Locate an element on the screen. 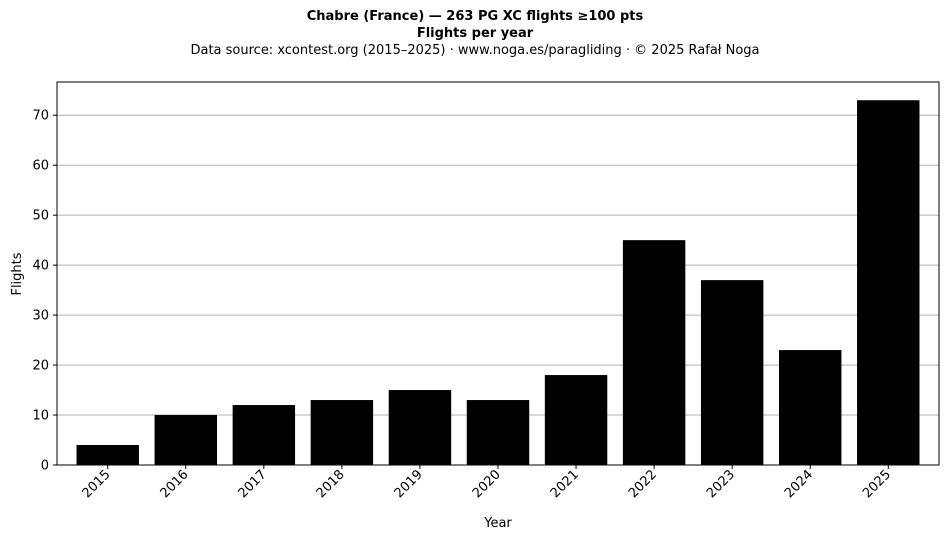 The image size is (950, 539). x-tick-label: 2025 is located at coordinates (877, 484).